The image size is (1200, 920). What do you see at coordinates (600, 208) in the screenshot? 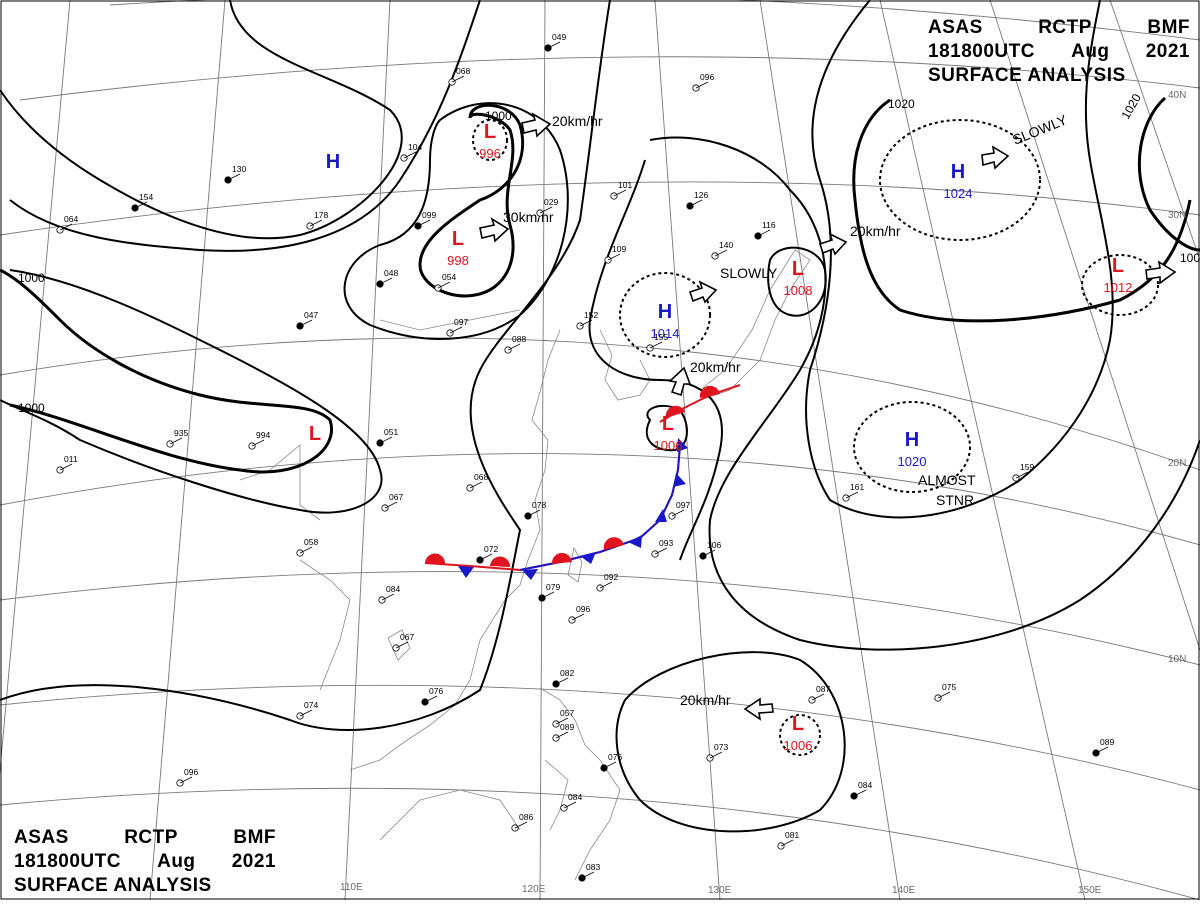
I see `latitude-line-30n` at bounding box center [600, 208].